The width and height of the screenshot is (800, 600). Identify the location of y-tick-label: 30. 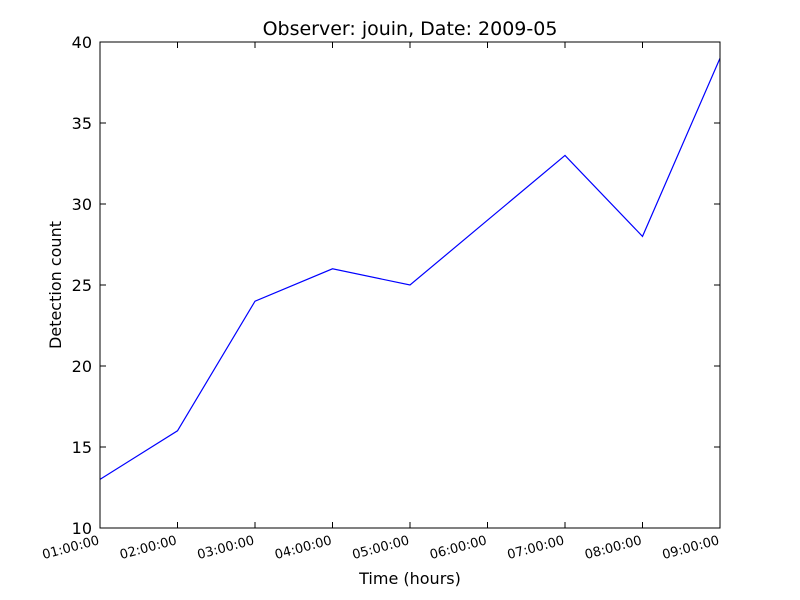
(82, 204).